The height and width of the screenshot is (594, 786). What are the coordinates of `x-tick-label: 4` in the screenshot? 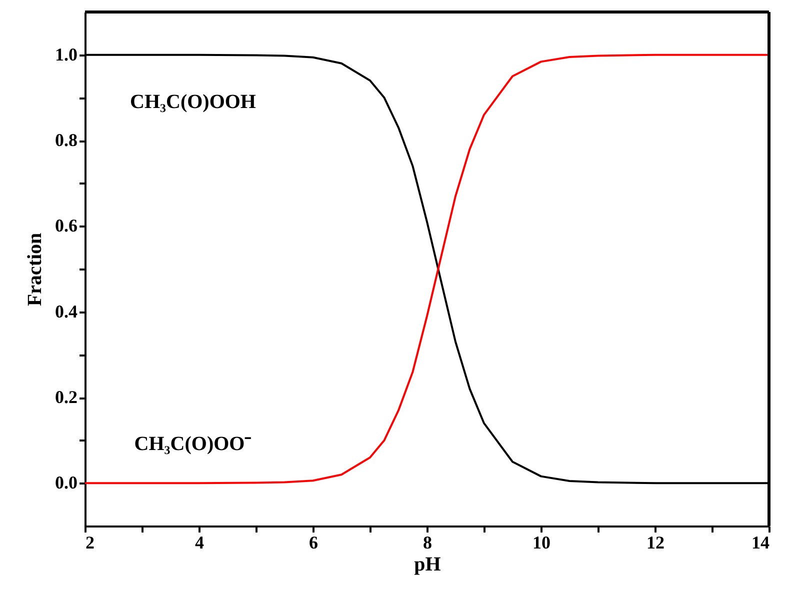 It's located at (199, 542).